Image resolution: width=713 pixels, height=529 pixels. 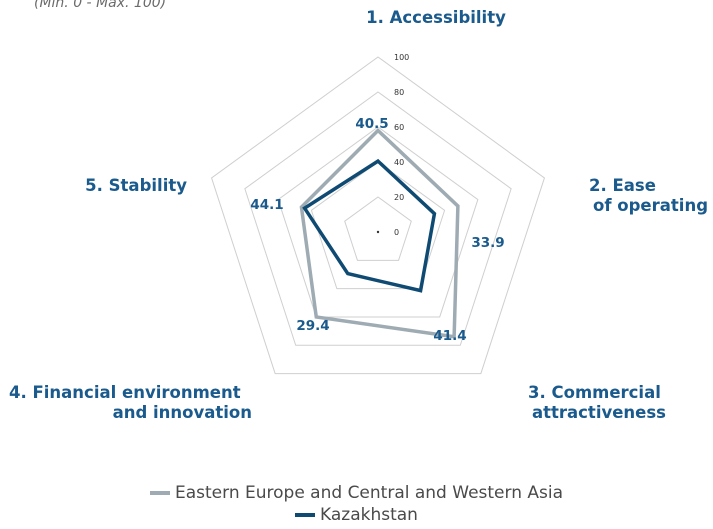 I want to click on legend-swatch-region, so click(x=159, y=493).